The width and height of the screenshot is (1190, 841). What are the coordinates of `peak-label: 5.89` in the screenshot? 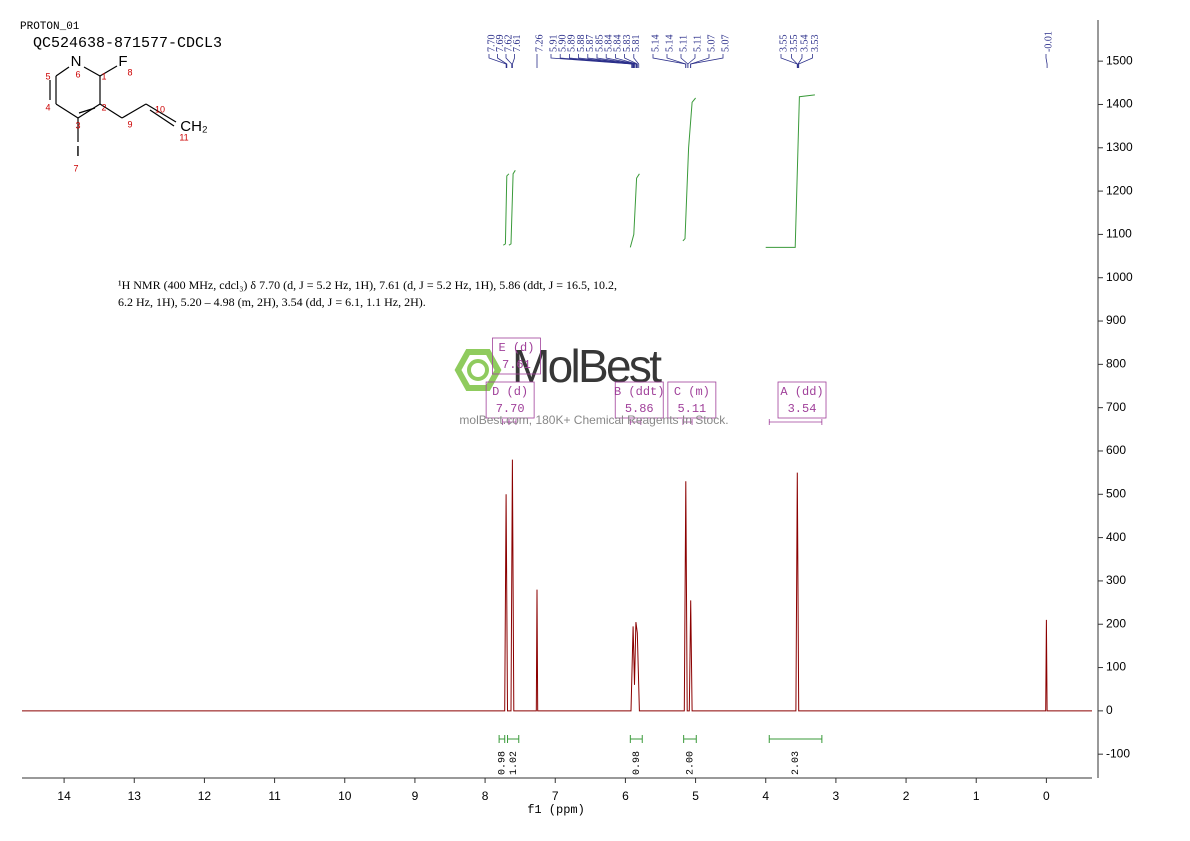 It's located at (572, 44).